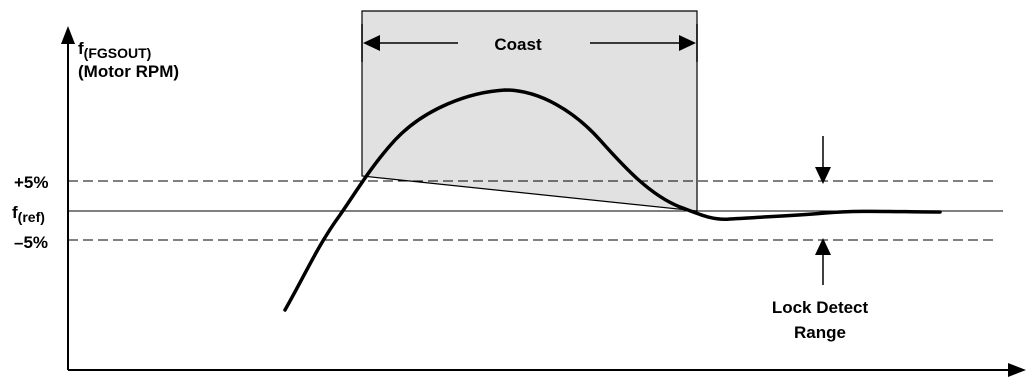 The width and height of the screenshot is (1030, 379). I want to click on lock-top-arrowhead, so click(823, 175).